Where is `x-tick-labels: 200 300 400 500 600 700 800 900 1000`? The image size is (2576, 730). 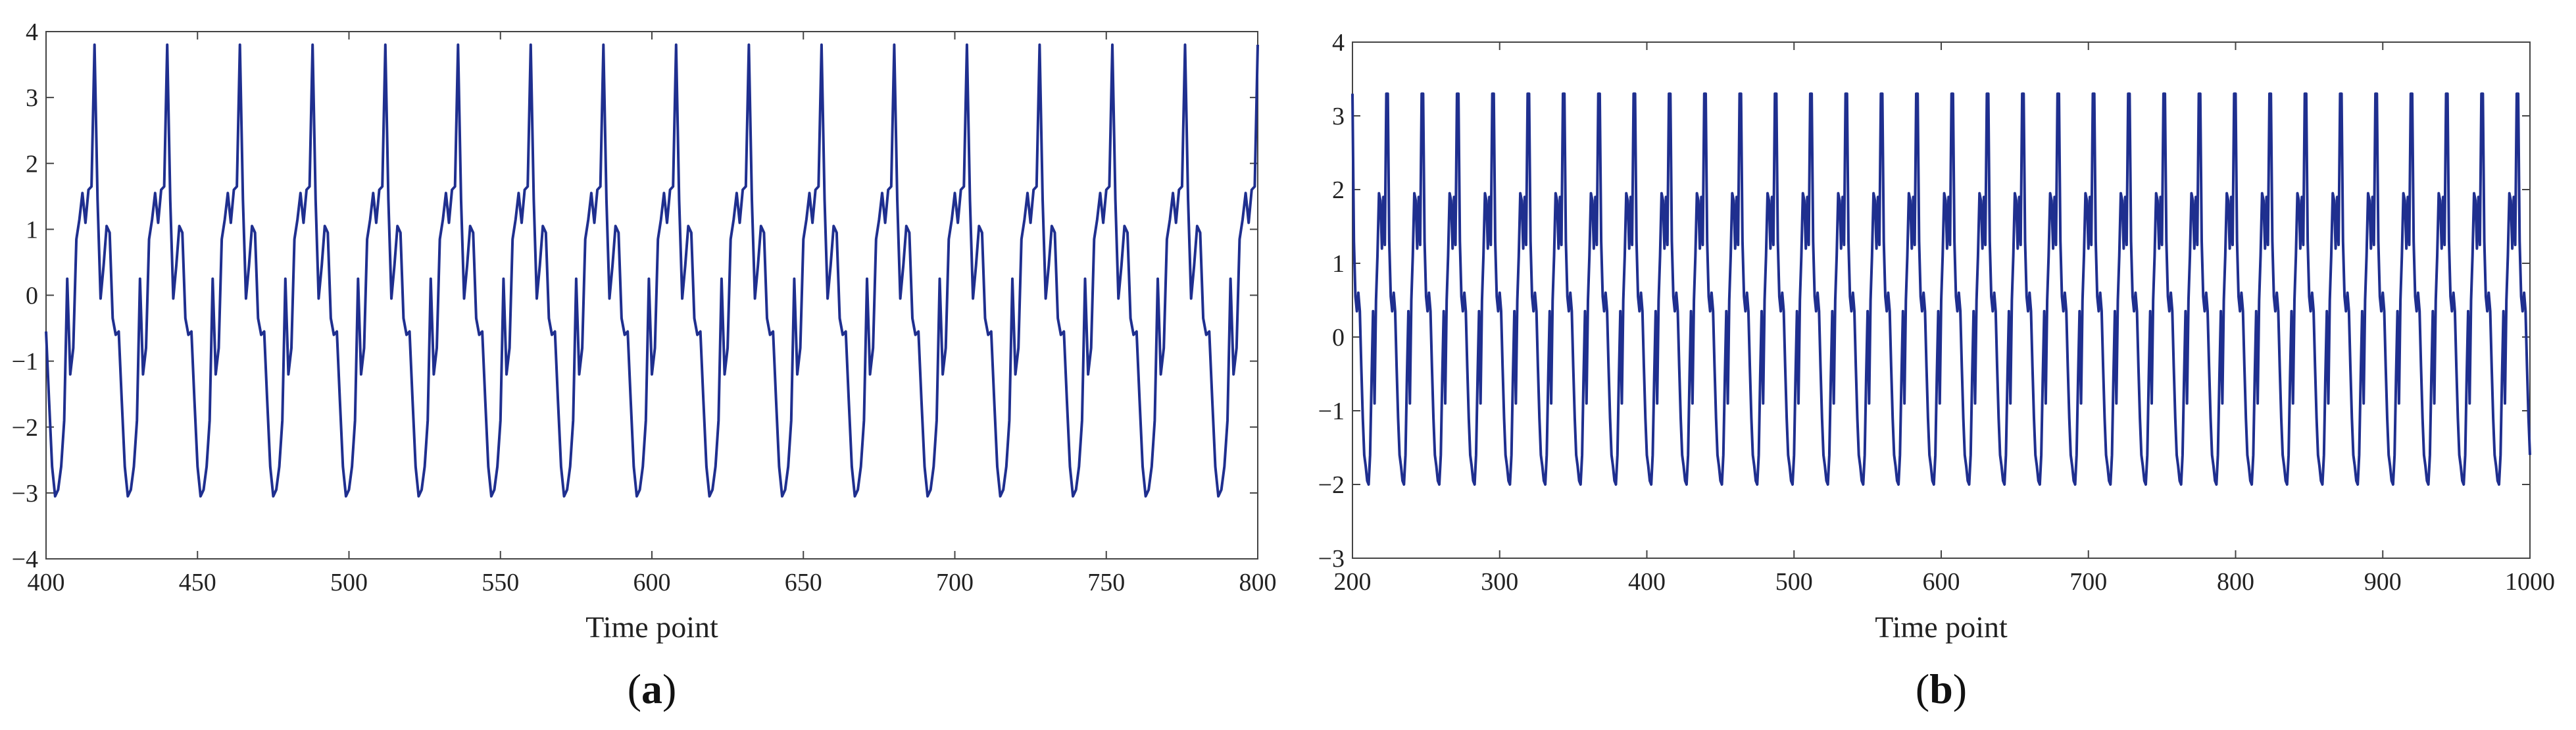
x-tick-labels: 200 300 400 500 600 700 800 900 1000 is located at coordinates (1945, 582).